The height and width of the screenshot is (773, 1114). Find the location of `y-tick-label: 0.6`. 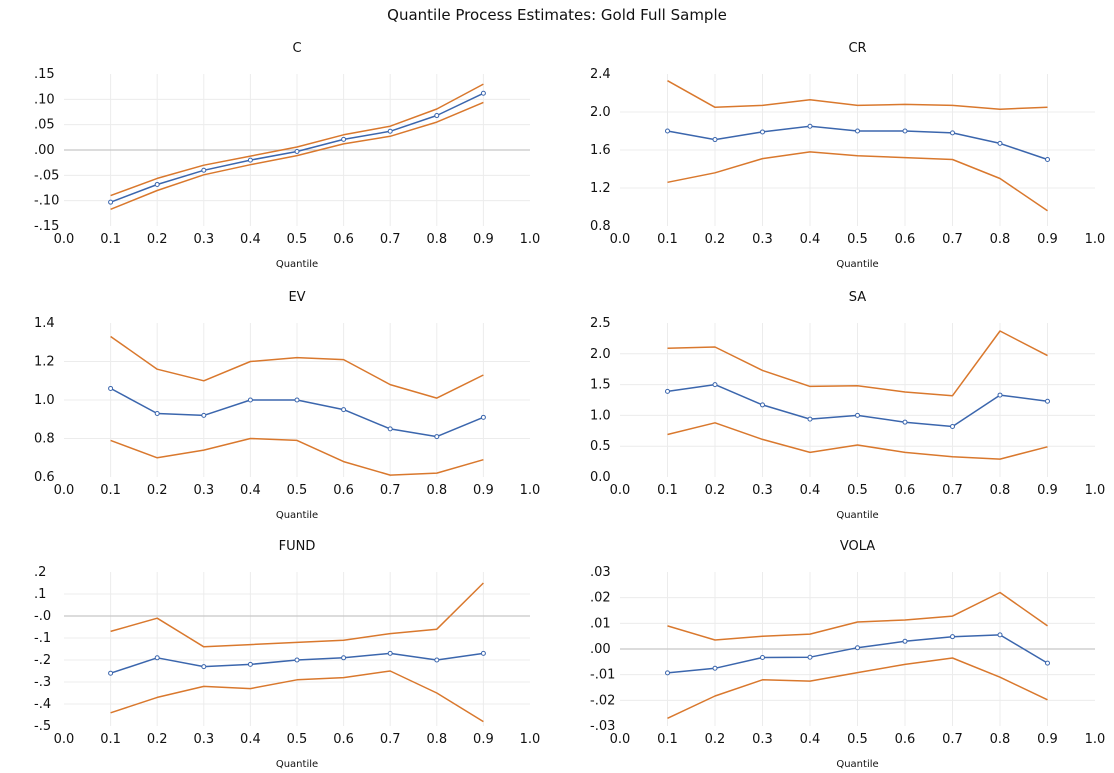

y-tick-label: 0.6 is located at coordinates (44, 477).